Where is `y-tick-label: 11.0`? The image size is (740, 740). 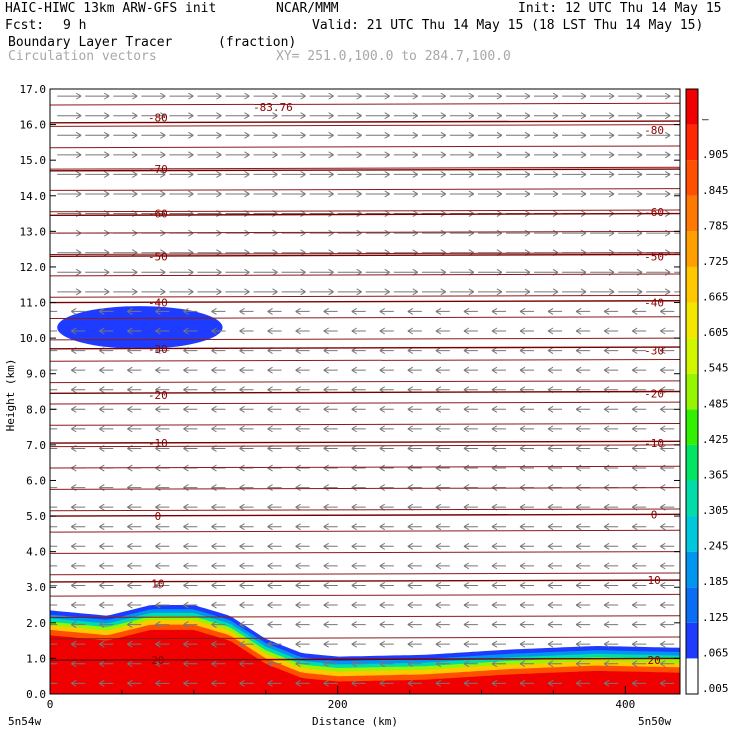 y-tick-label: 11.0 is located at coordinates (33, 303).